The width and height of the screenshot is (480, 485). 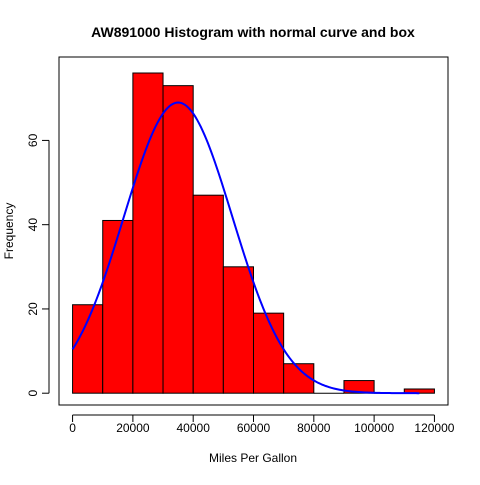 I want to click on x-axis-label: Miles Per Gallon, so click(x=253, y=458).